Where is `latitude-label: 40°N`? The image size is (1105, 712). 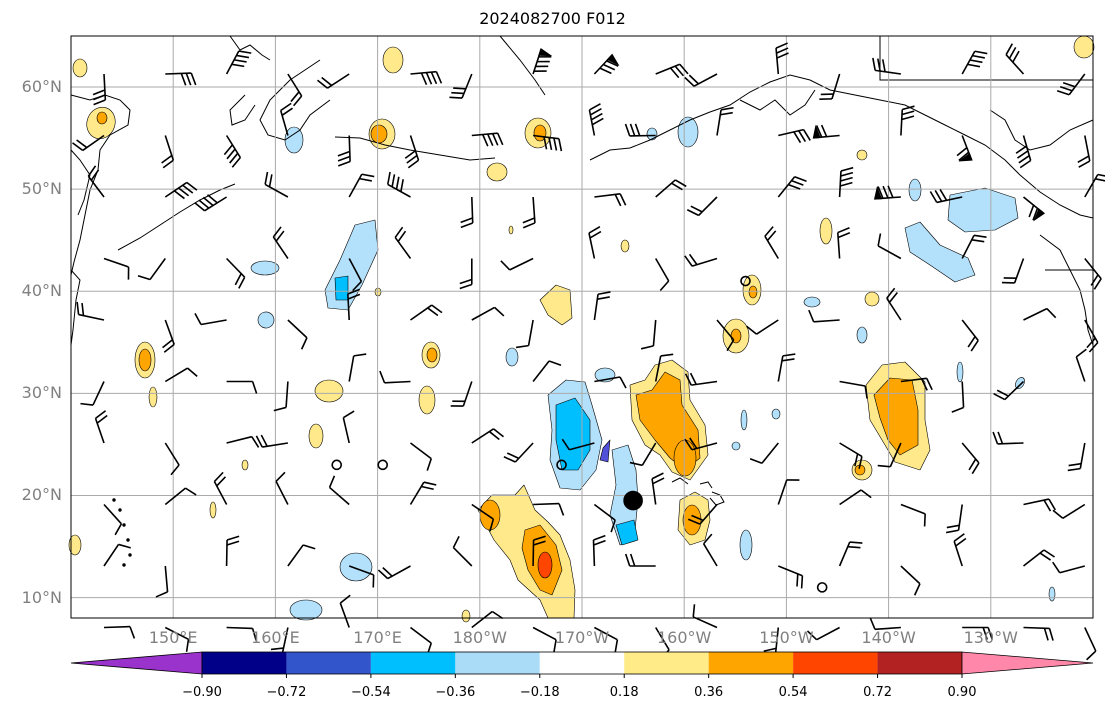 latitude-label: 40°N is located at coordinates (41, 291).